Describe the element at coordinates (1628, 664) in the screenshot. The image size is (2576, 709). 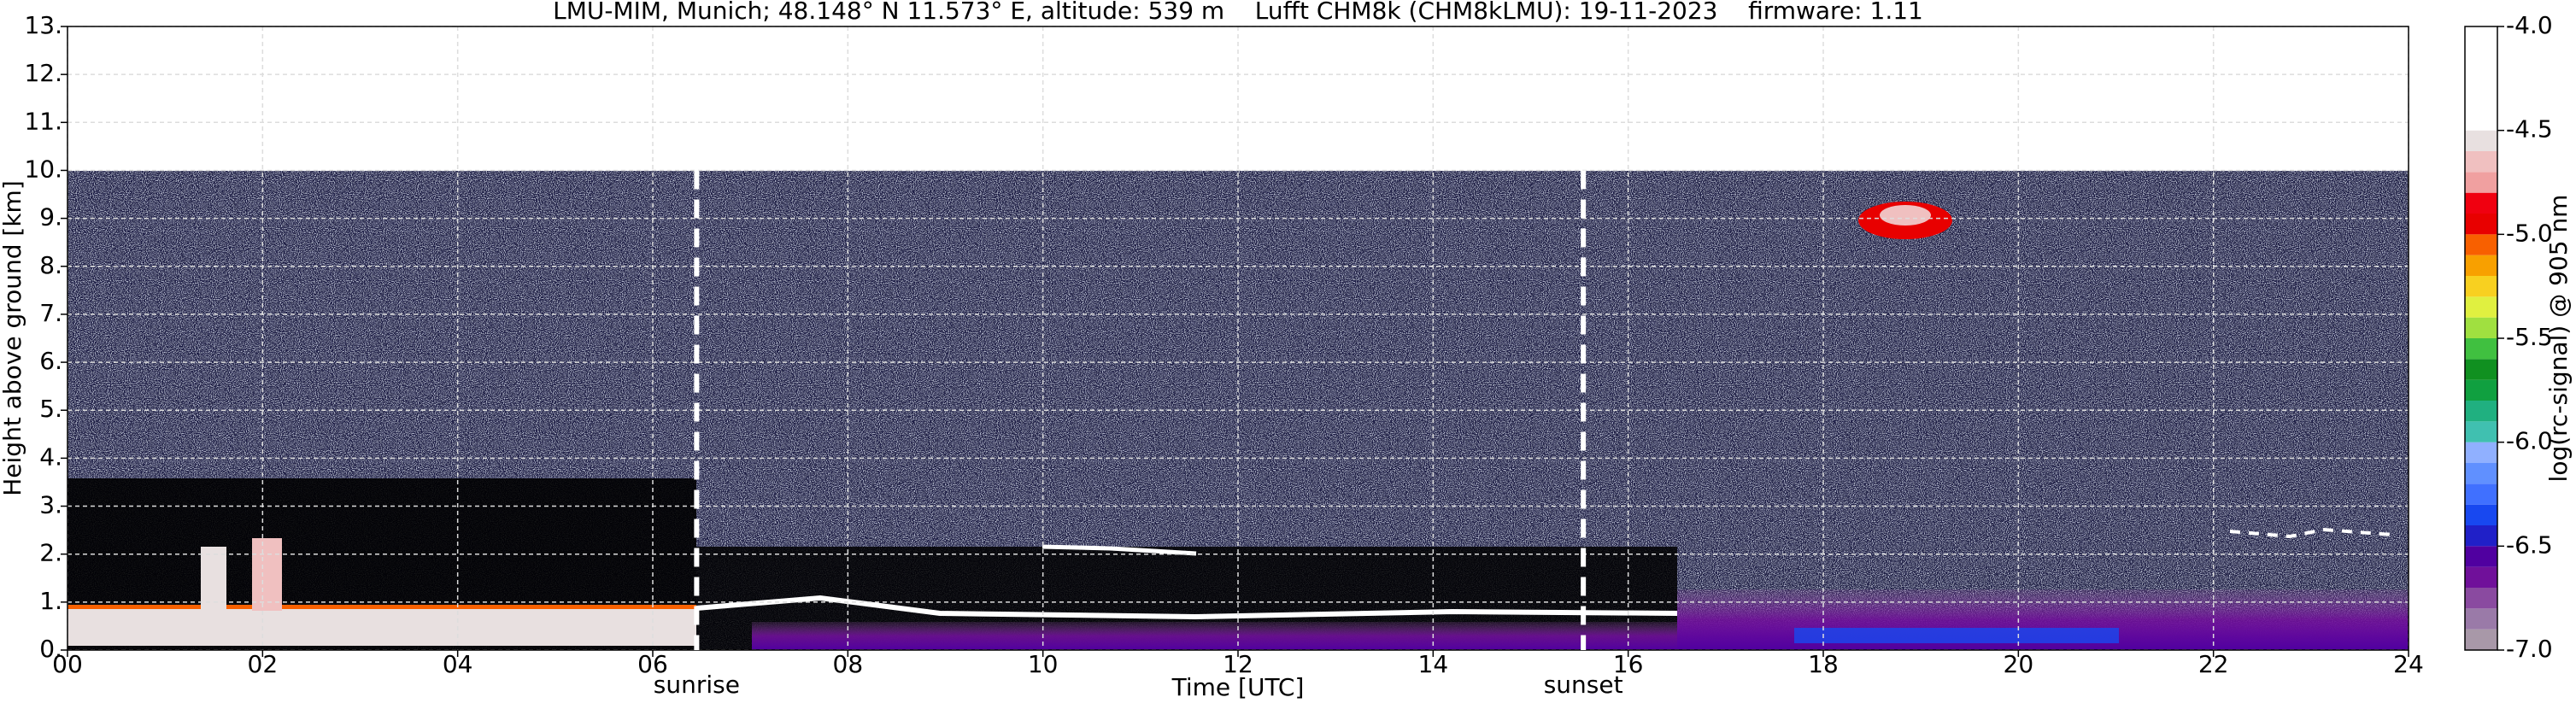
I see `x-tick-label: 16` at that location.